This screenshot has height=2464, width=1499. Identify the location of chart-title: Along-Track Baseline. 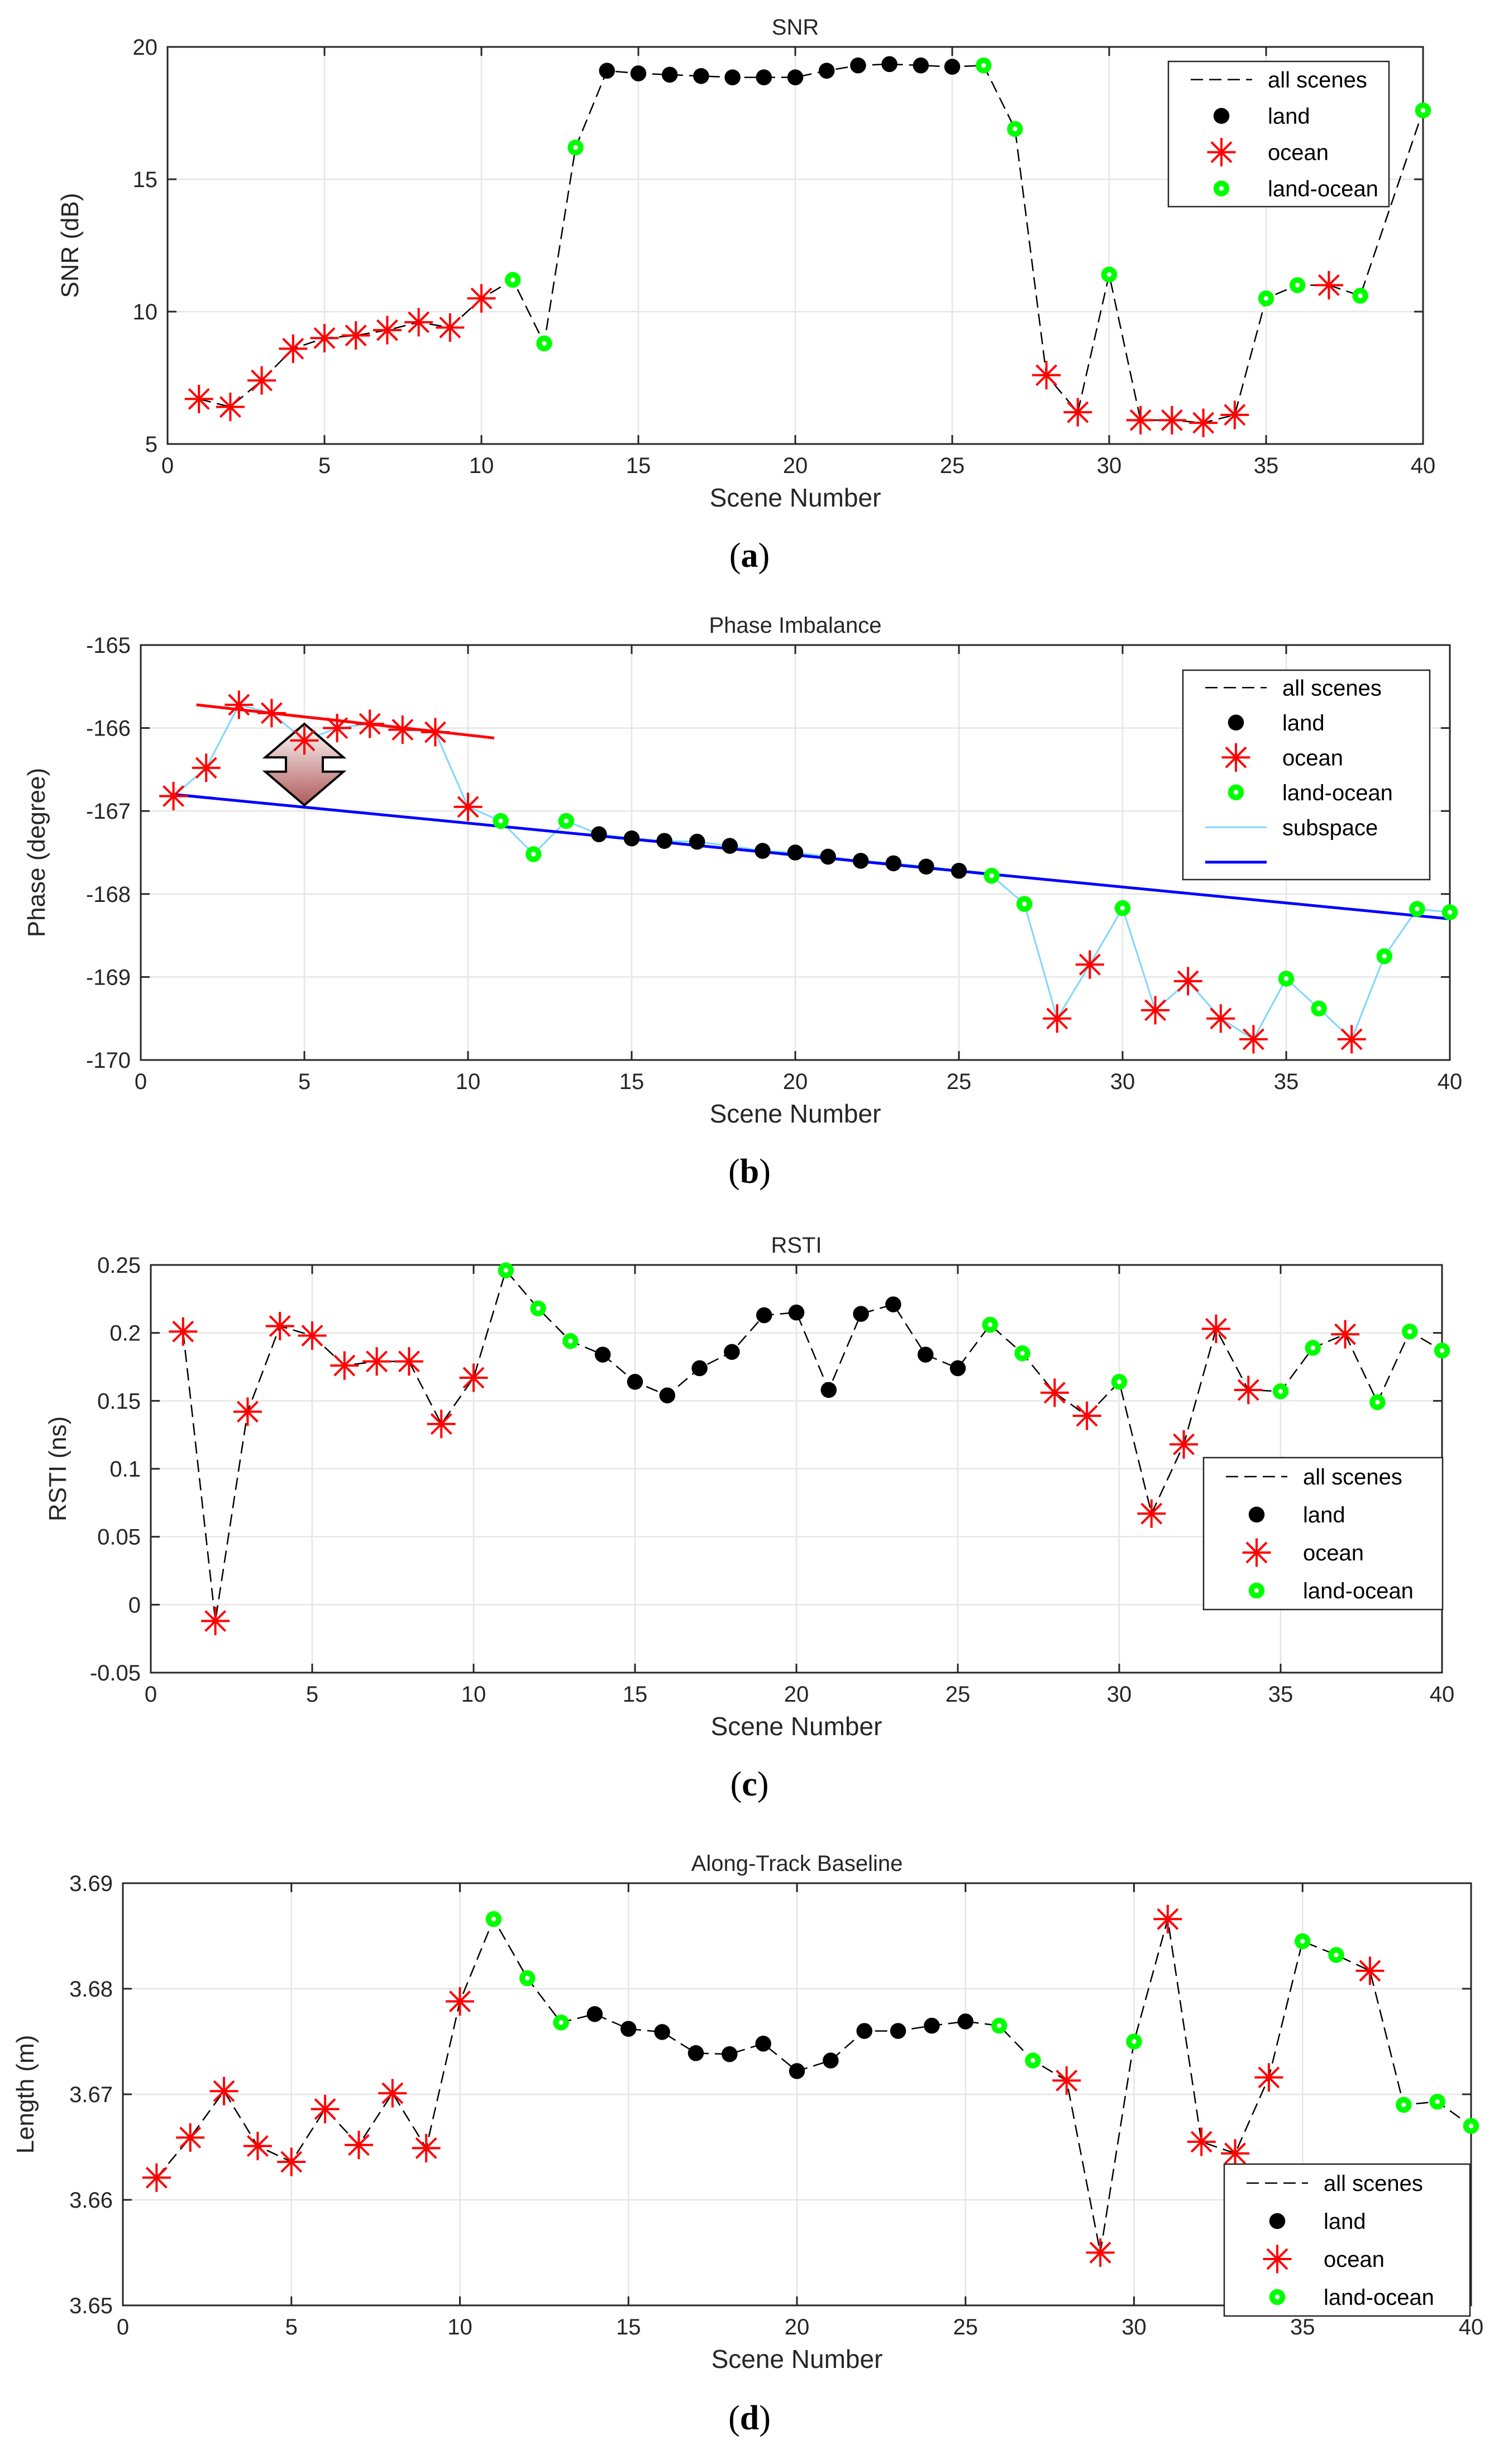
(797, 1863).